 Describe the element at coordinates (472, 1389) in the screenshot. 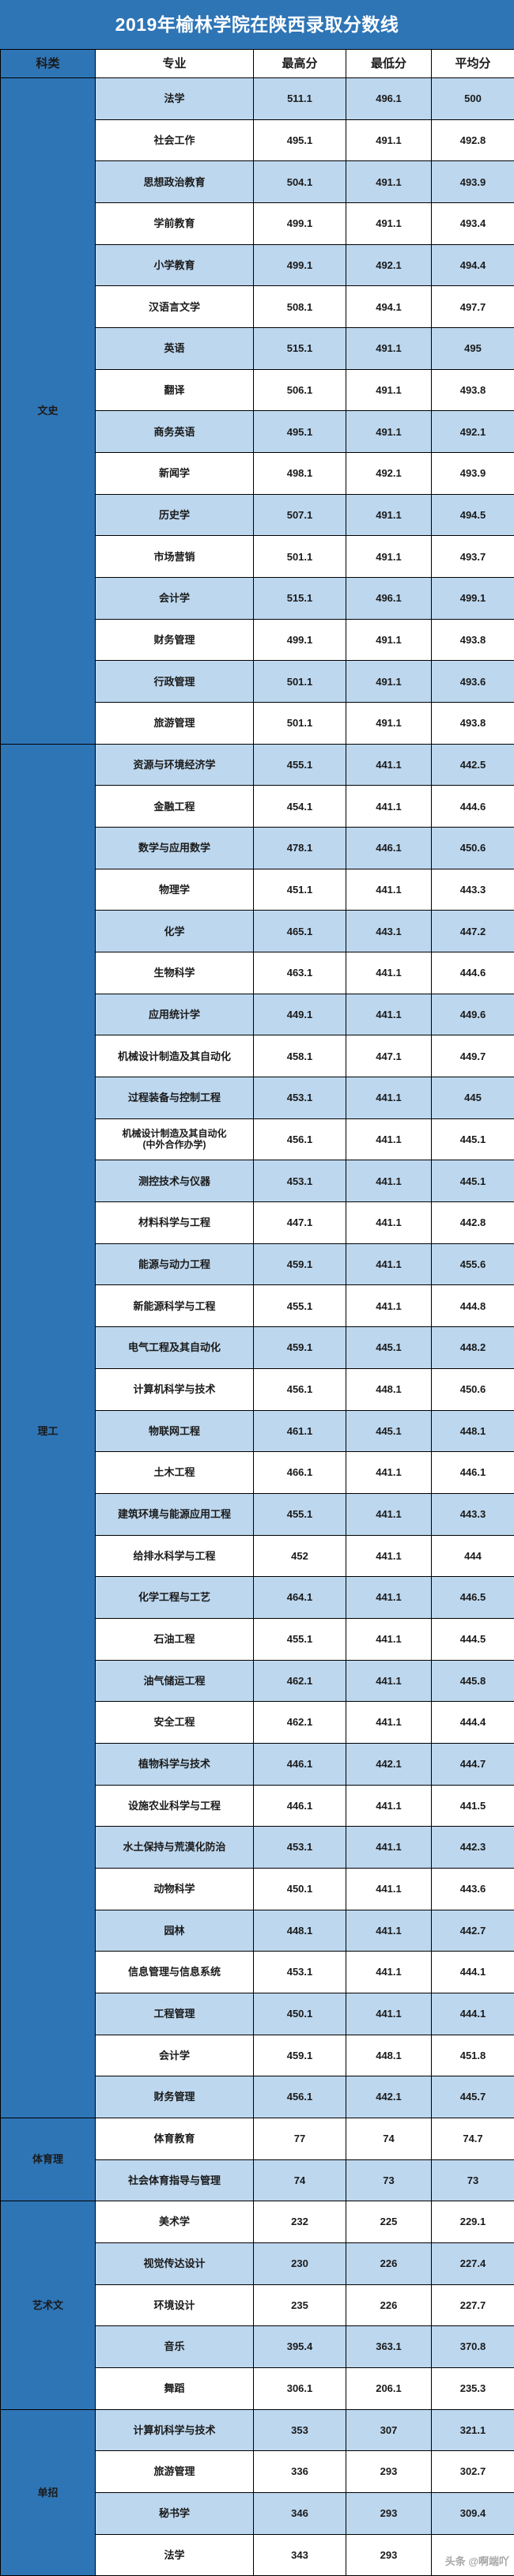

I see `avg-score-cell: 450.6` at that location.